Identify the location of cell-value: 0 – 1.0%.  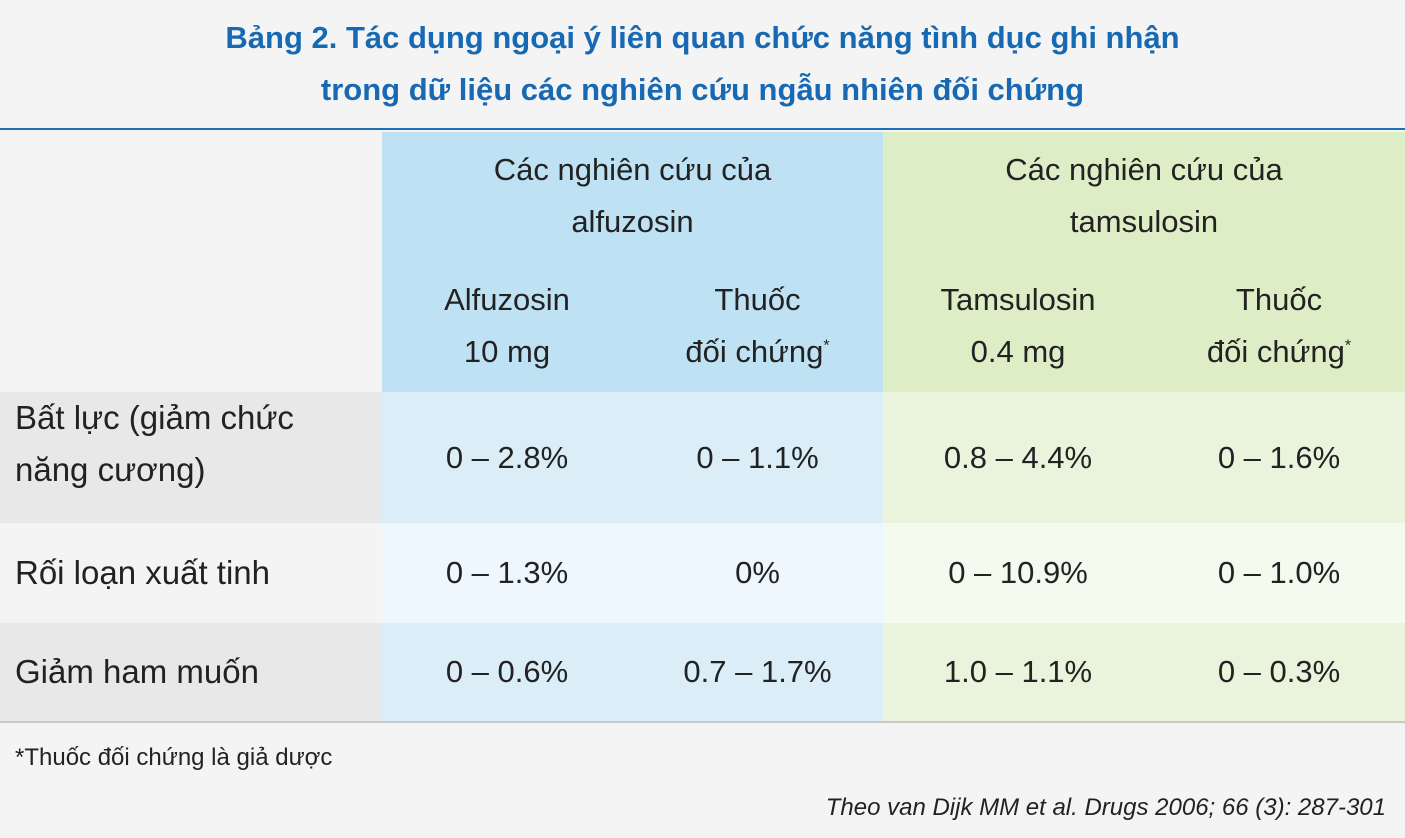
(1279, 573).